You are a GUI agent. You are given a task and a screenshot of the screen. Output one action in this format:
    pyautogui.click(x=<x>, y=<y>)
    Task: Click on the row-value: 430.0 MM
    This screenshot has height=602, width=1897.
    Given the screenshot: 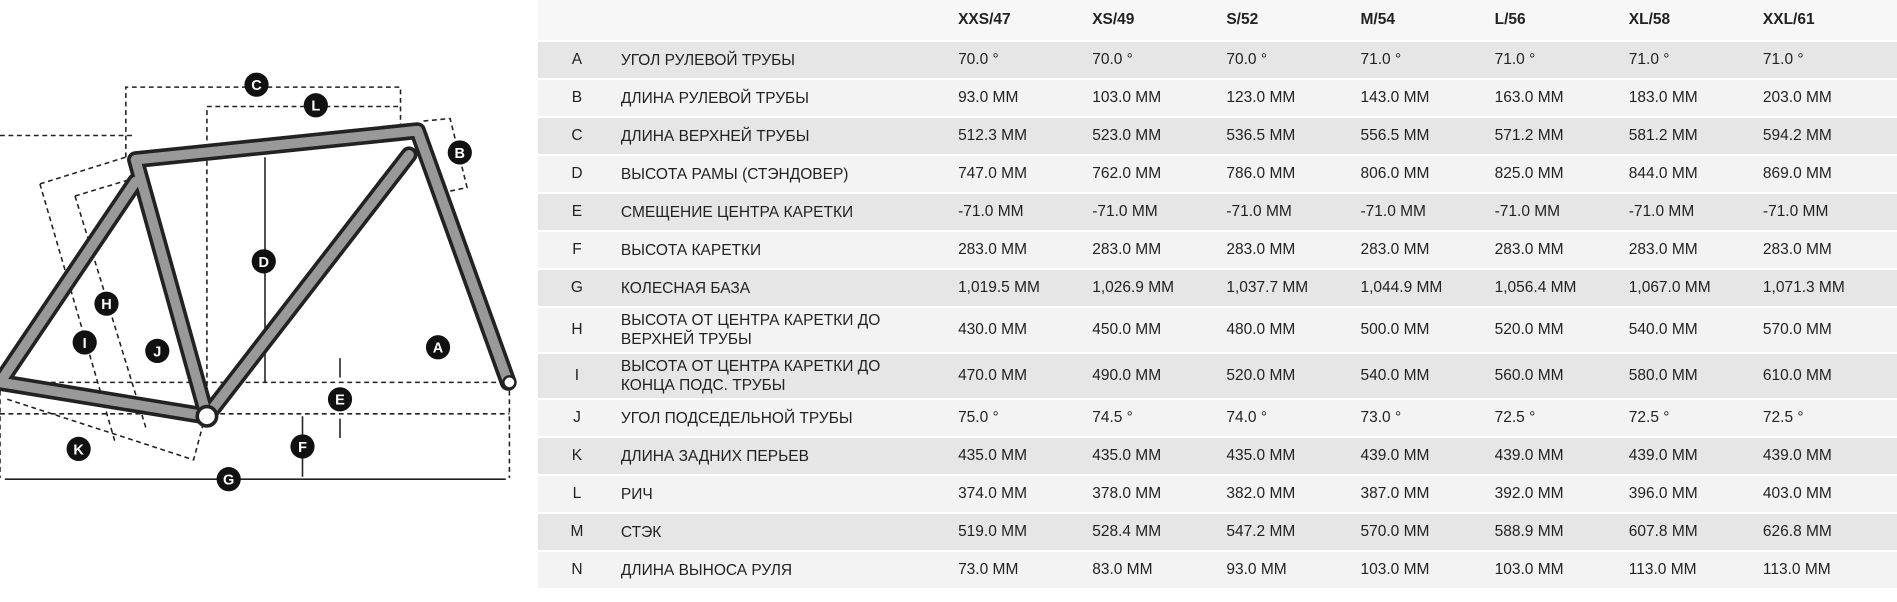 What is the action you would take?
    pyautogui.click(x=992, y=329)
    